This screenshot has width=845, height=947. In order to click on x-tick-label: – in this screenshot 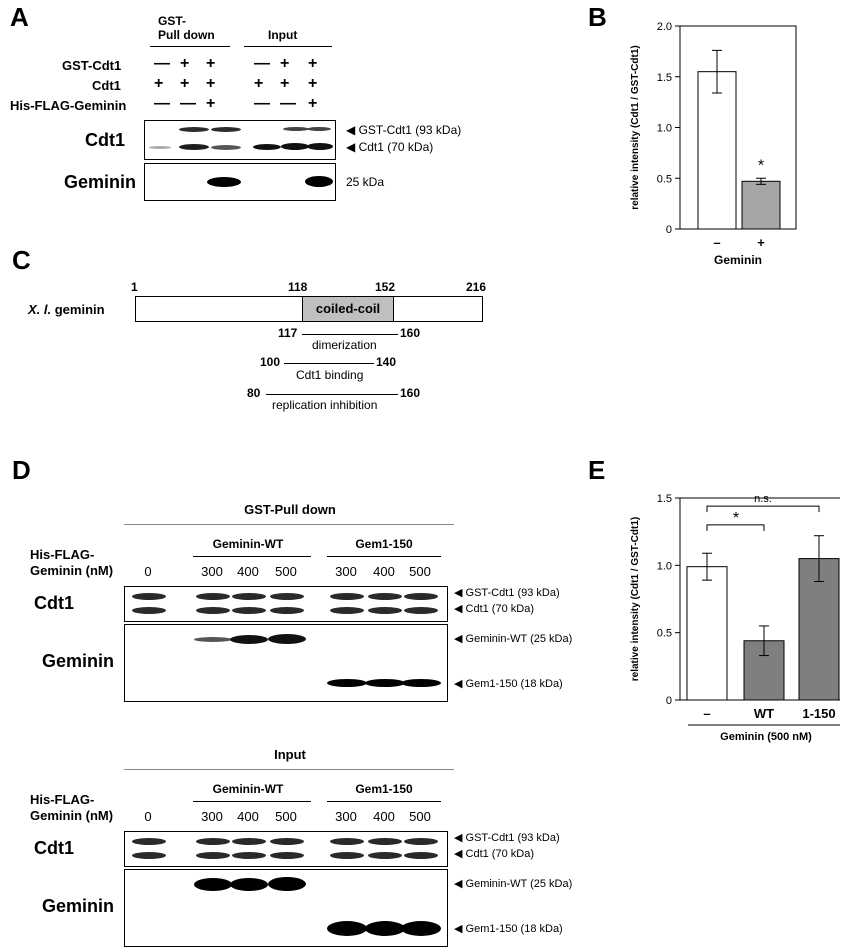, I will do `click(716, 242)`.